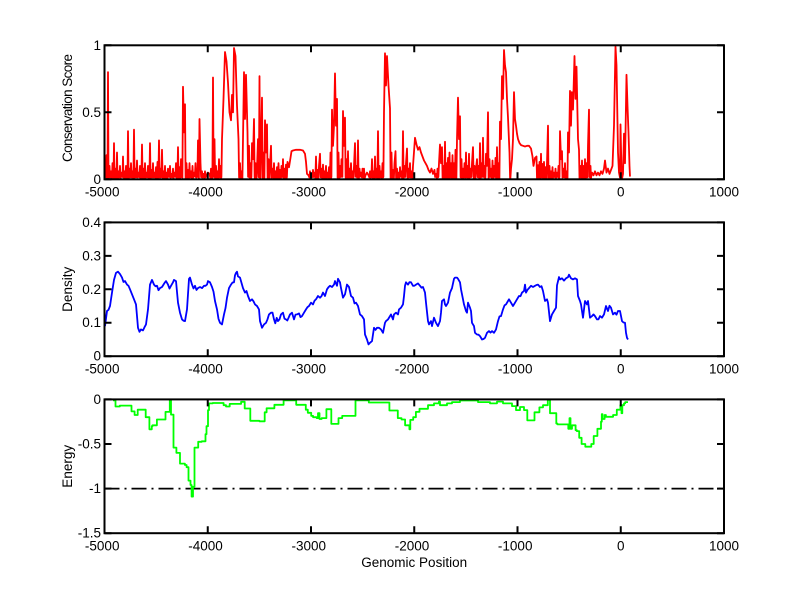 The height and width of the screenshot is (599, 800). I want to click on svg-text: Density, so click(67, 289).